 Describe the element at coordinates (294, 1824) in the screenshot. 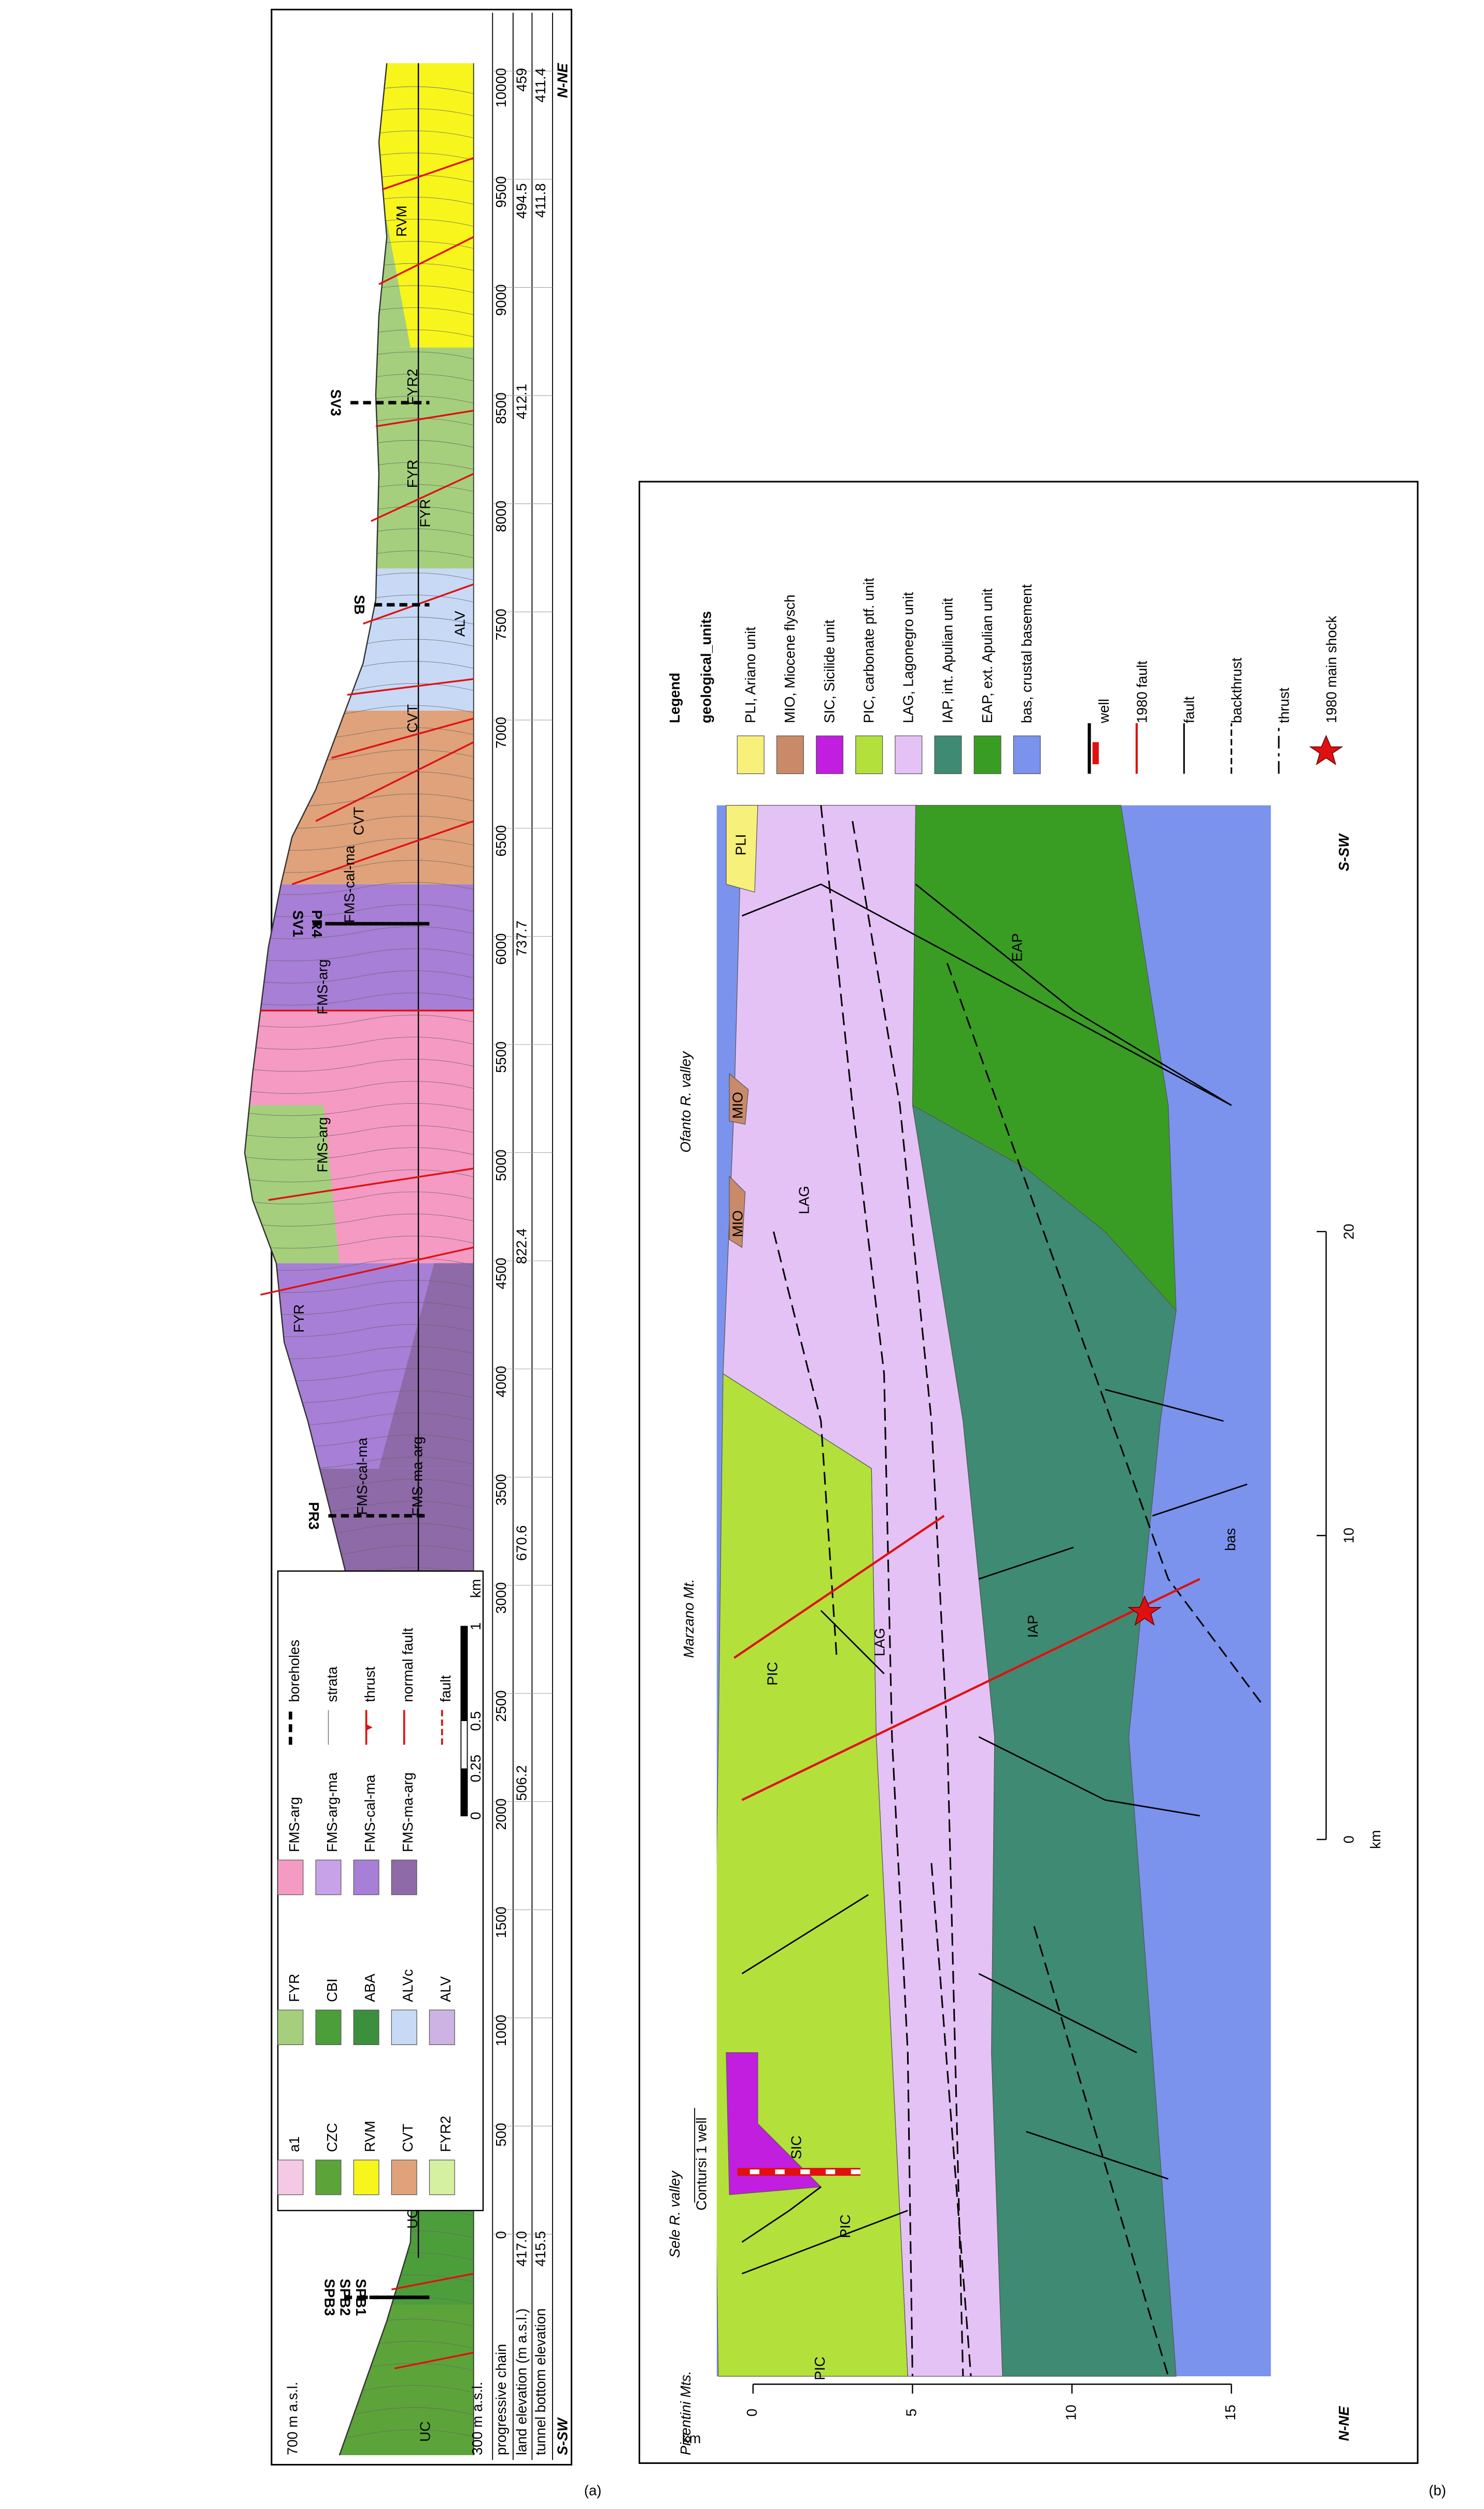

I see `legend-label: FMS-arg` at that location.